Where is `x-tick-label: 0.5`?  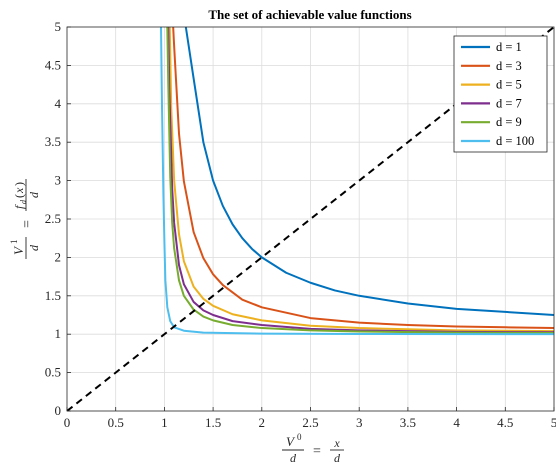 x-tick-label: 0.5 is located at coordinates (116, 422).